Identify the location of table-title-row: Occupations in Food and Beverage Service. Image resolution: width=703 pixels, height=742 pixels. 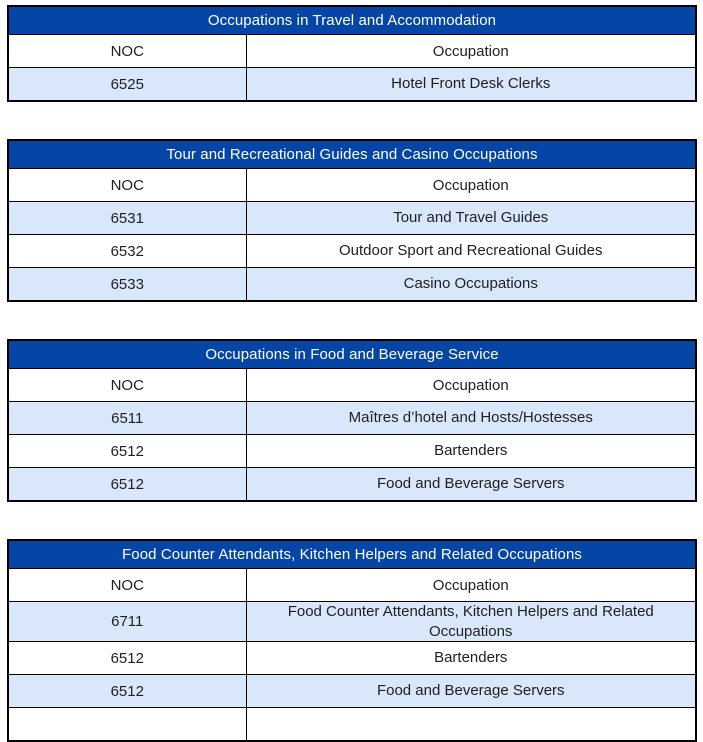
(352, 354).